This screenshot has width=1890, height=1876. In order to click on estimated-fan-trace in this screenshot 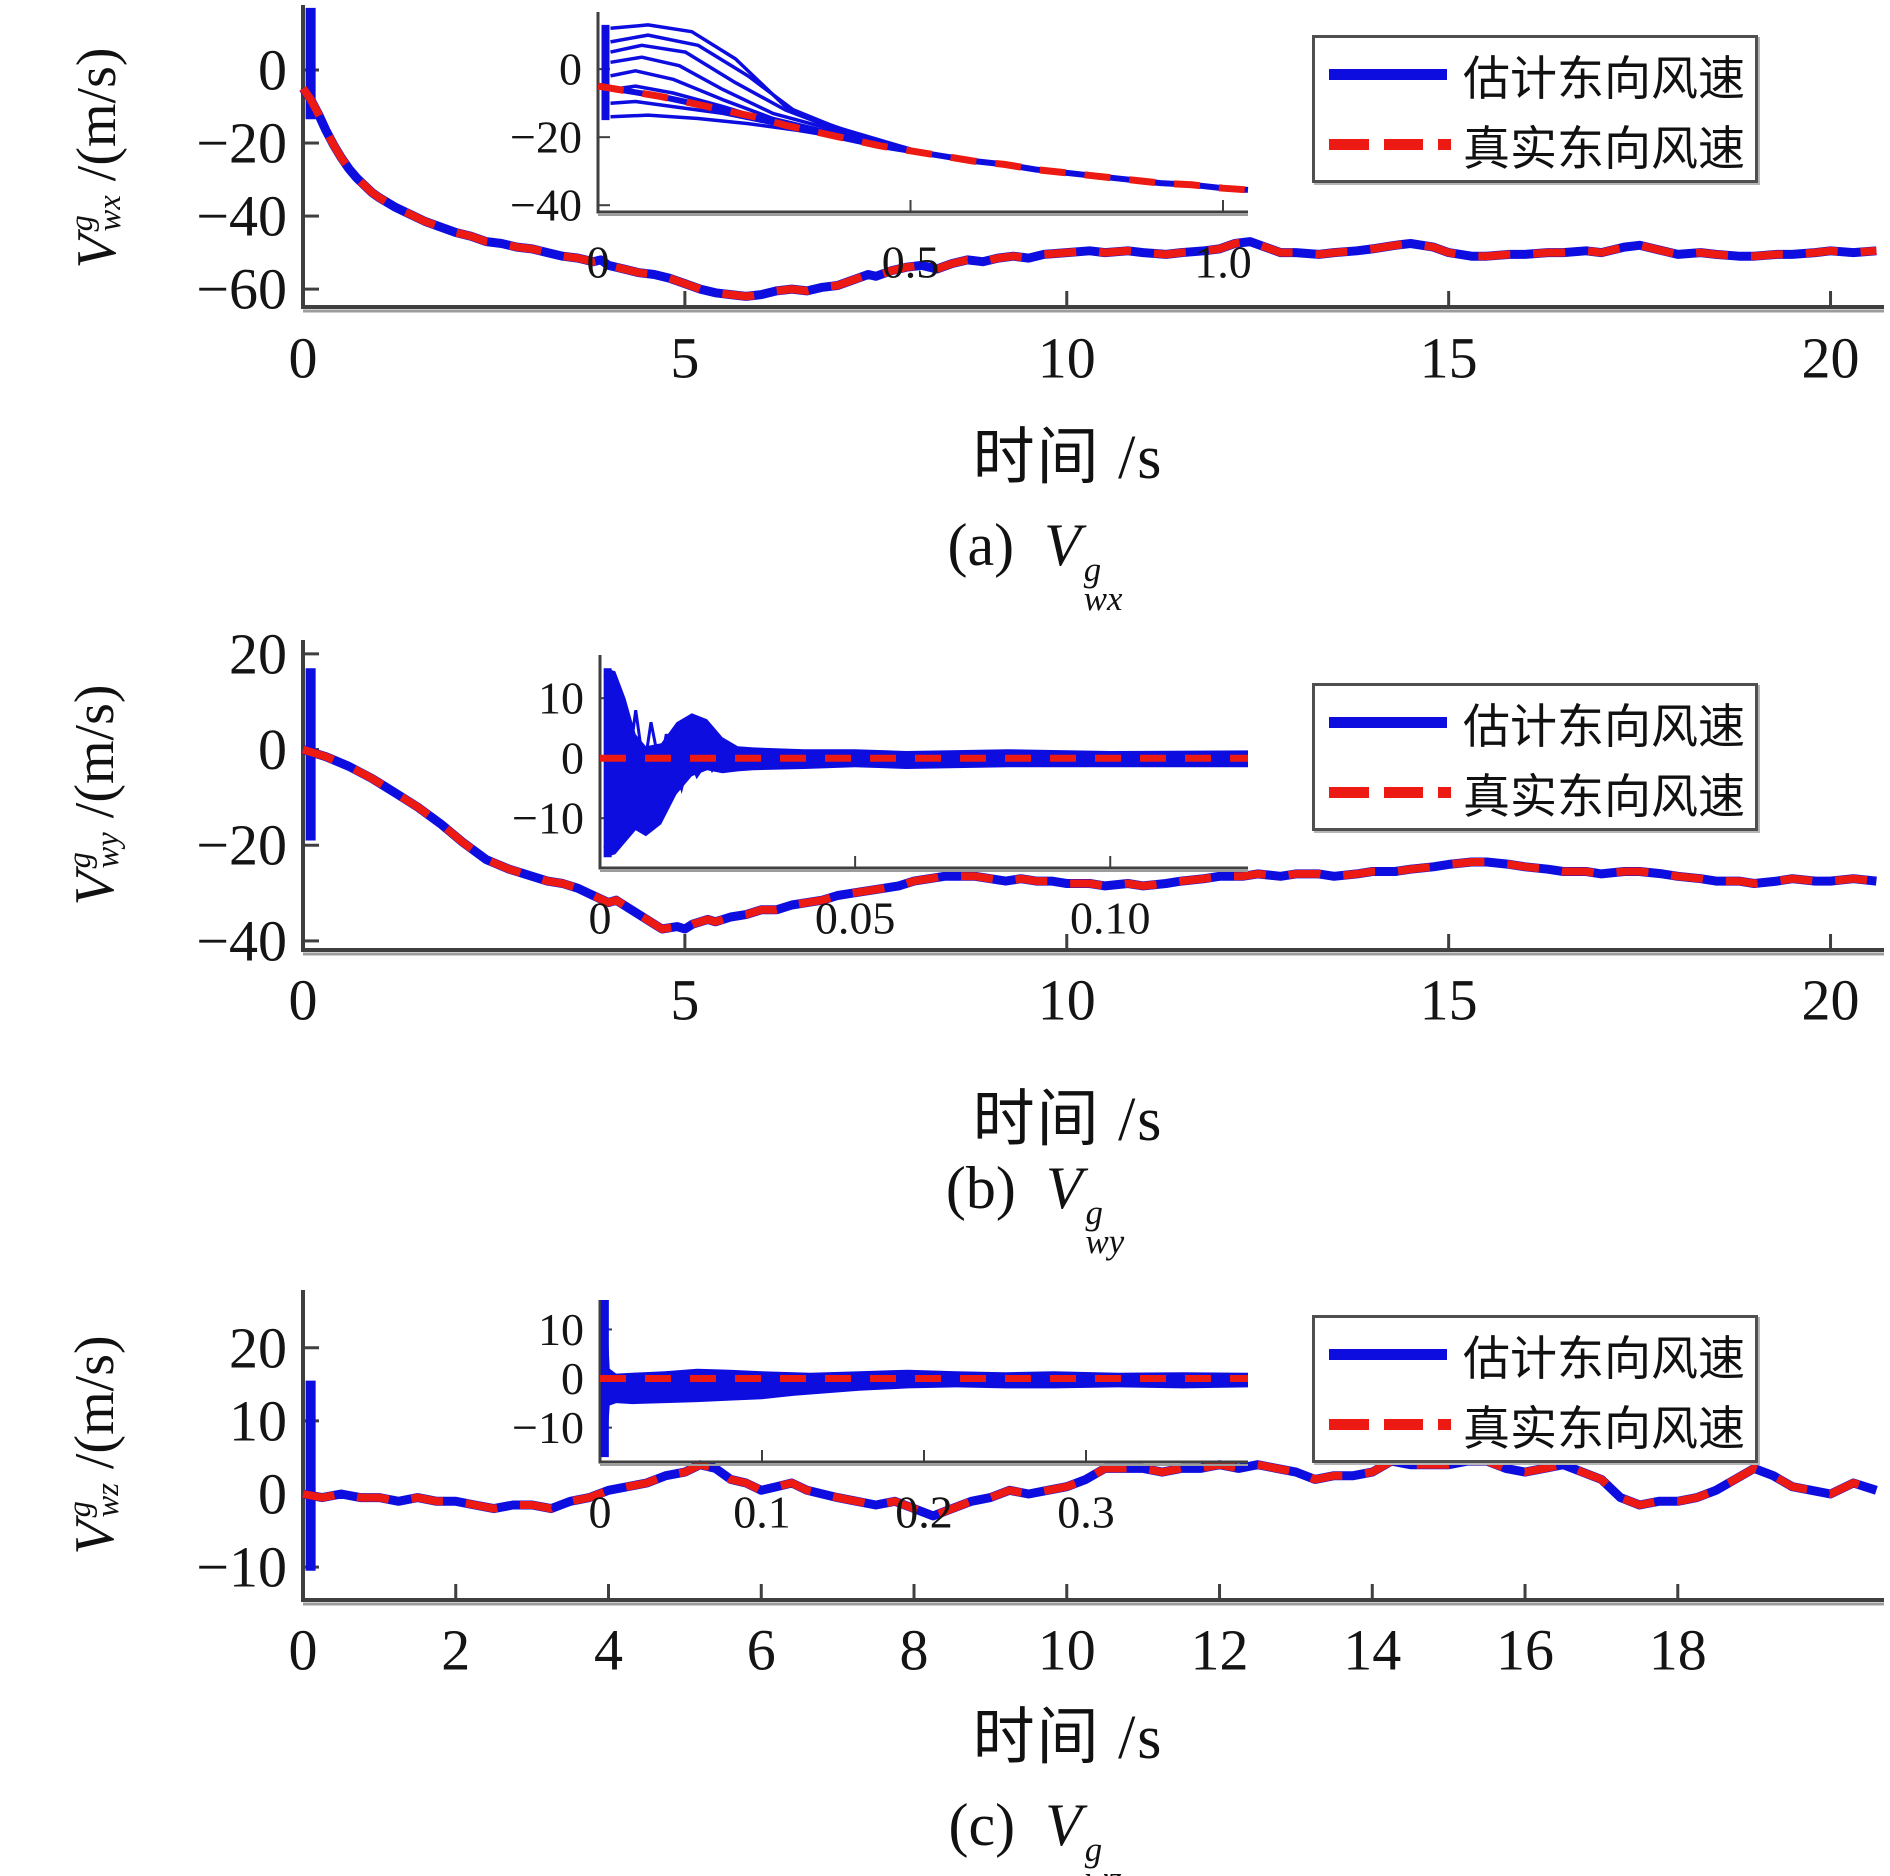, I will do `click(754, 102)`.